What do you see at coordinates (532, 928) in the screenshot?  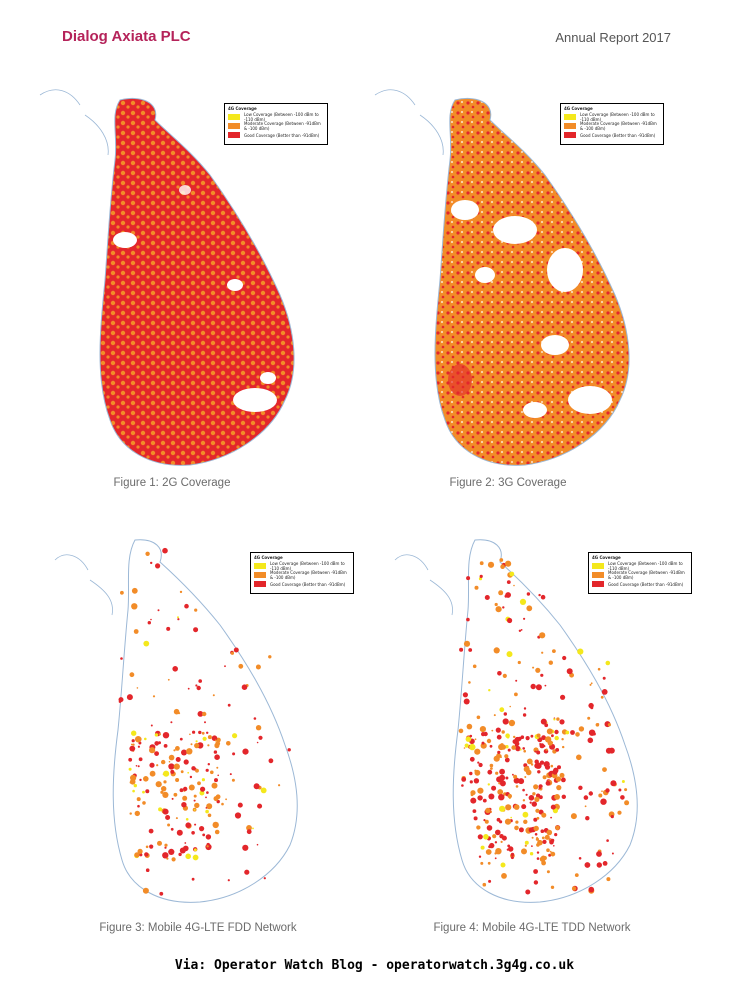 I see `figure-caption-4: Figure 4: Mobile 4G-LTE TDD Network` at bounding box center [532, 928].